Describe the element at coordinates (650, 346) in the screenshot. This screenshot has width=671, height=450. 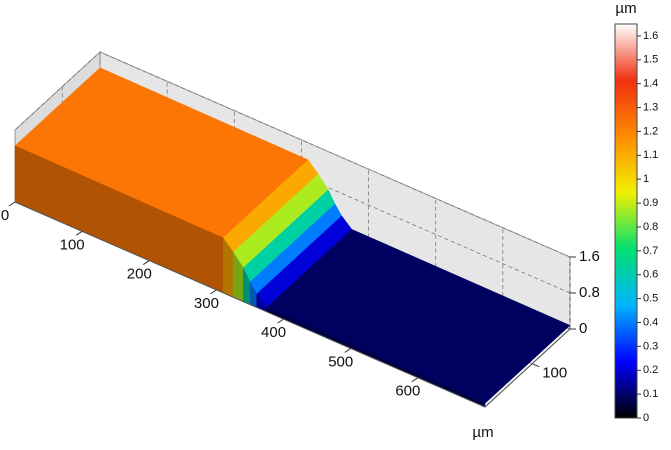
I see `colorbar-tick-label: 0.3` at that location.